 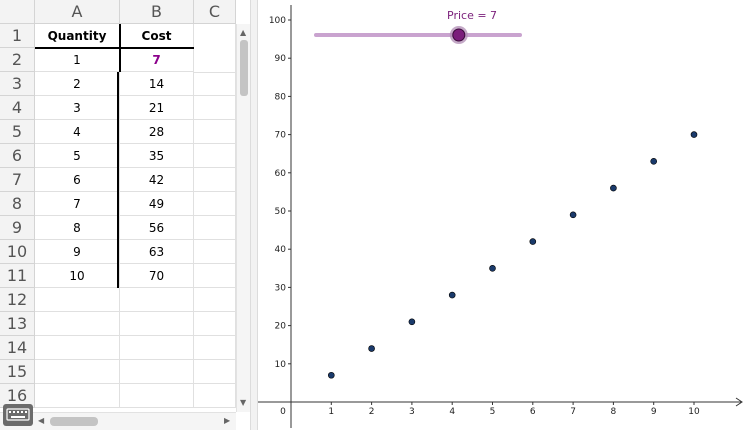 What do you see at coordinates (157, 252) in the screenshot?
I see `cost-cell: 63` at bounding box center [157, 252].